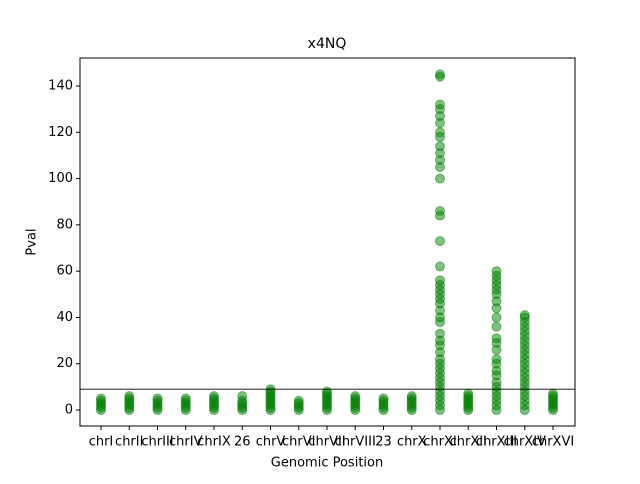  I want to click on y-tick-label: 120, so click(60, 132).